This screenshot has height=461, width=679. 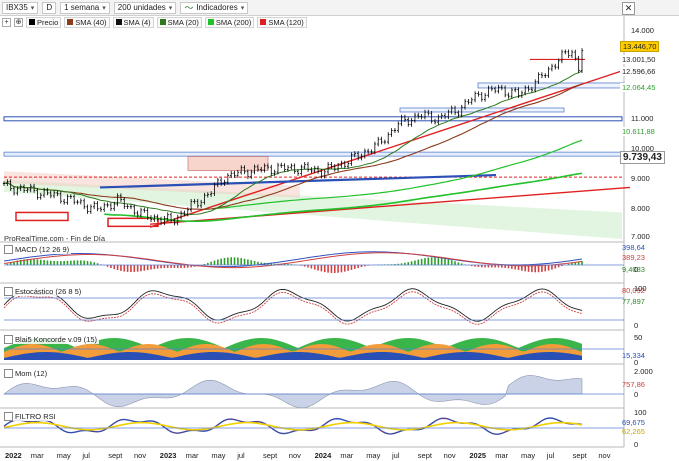 What do you see at coordinates (48, 22) in the screenshot?
I see `legend-label: Precio` at bounding box center [48, 22].